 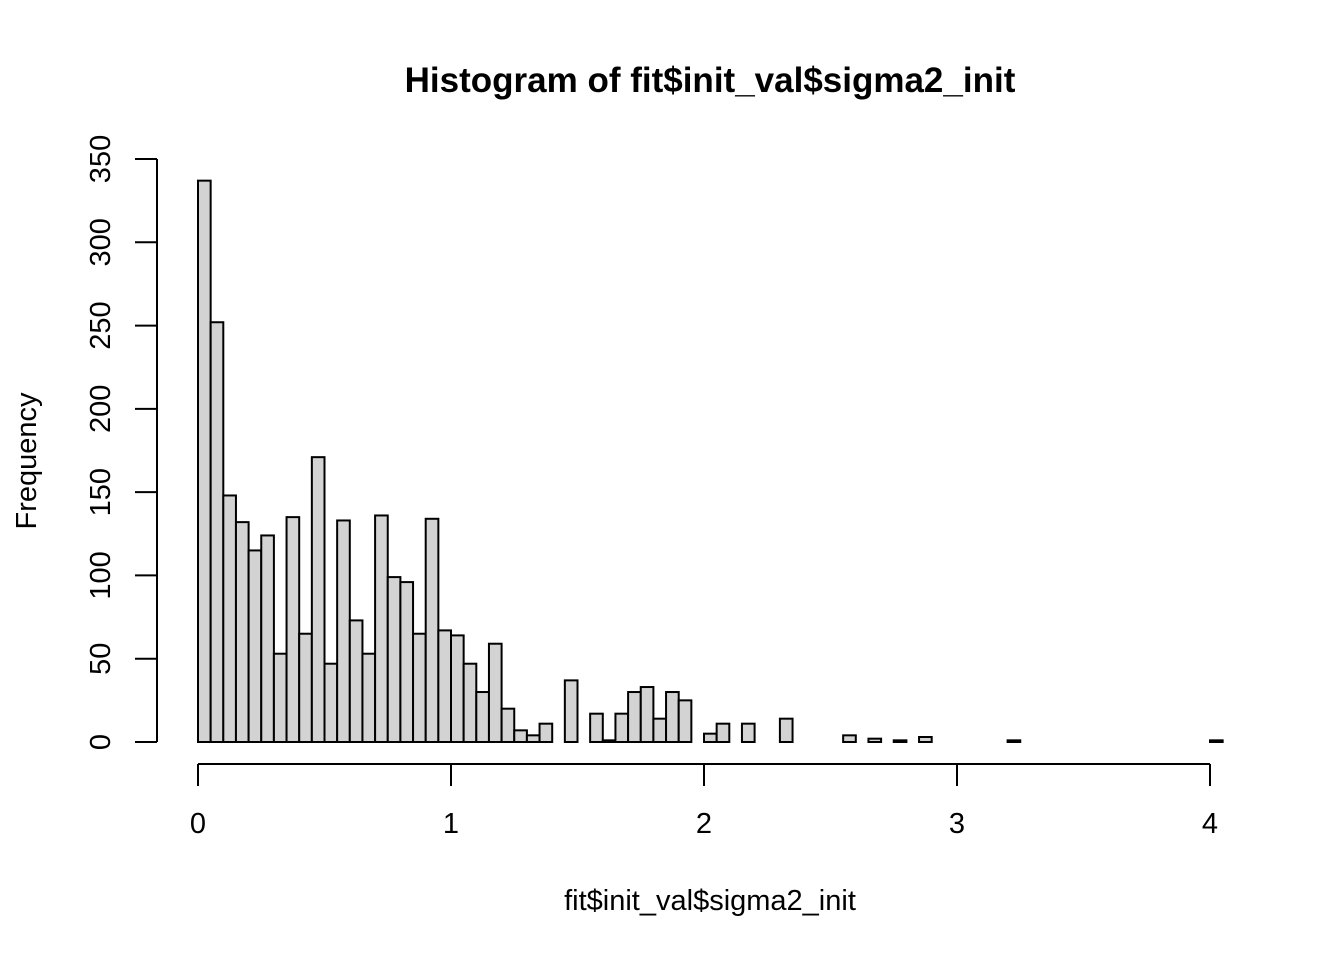 I want to click on y-tick-label: 0, so click(x=101, y=742).